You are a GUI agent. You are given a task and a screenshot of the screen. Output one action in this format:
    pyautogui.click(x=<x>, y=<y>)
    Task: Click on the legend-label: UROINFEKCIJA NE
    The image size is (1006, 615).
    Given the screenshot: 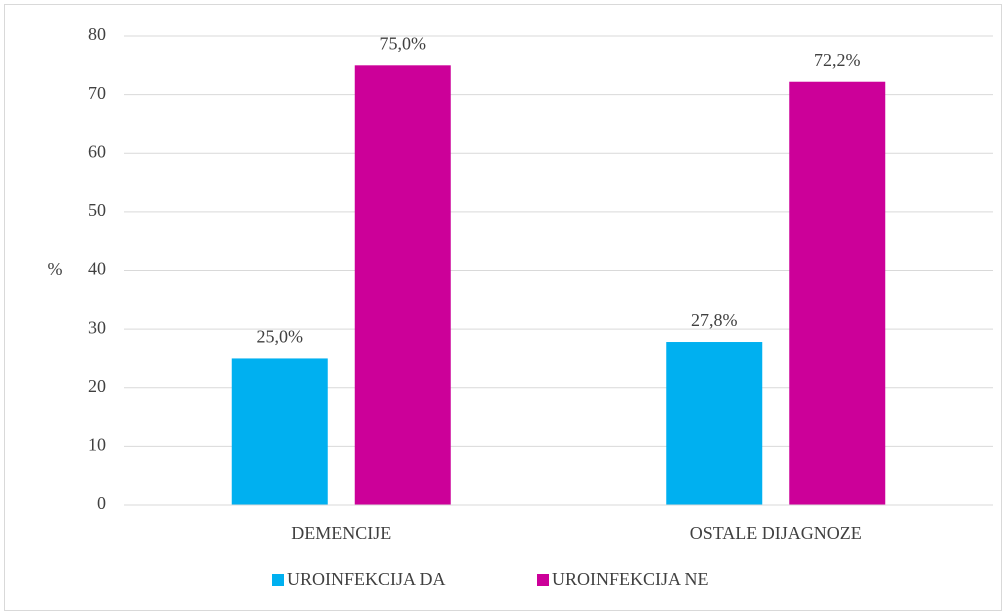 What is the action you would take?
    pyautogui.click(x=630, y=579)
    